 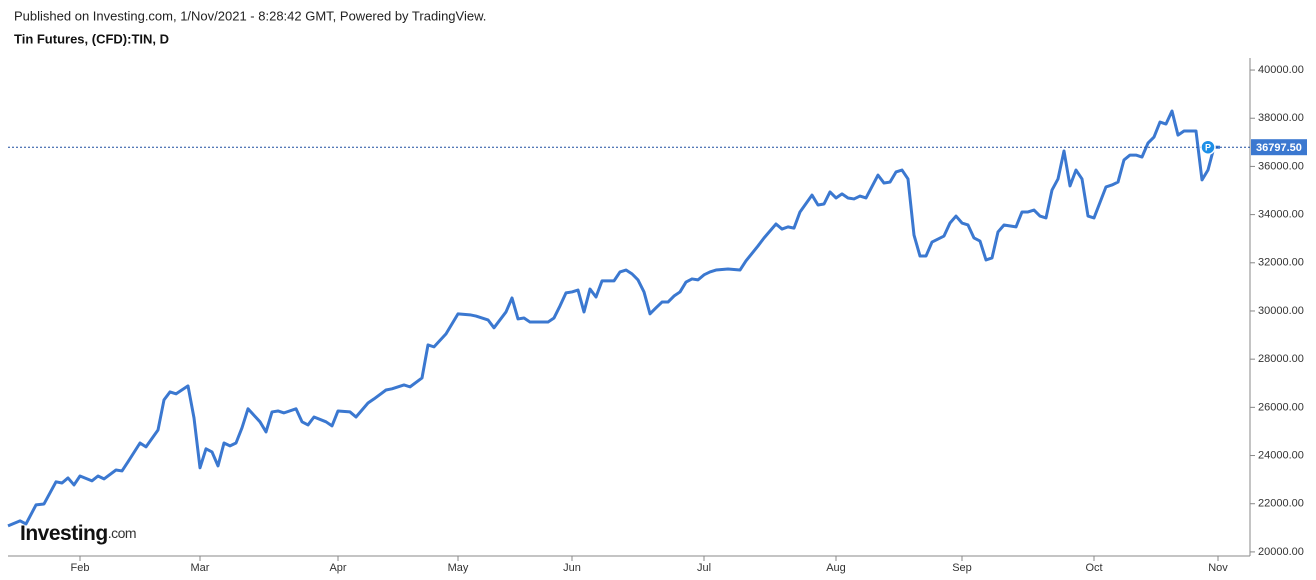 I want to click on y-tick-label: 24000.00, so click(x=1281, y=455).